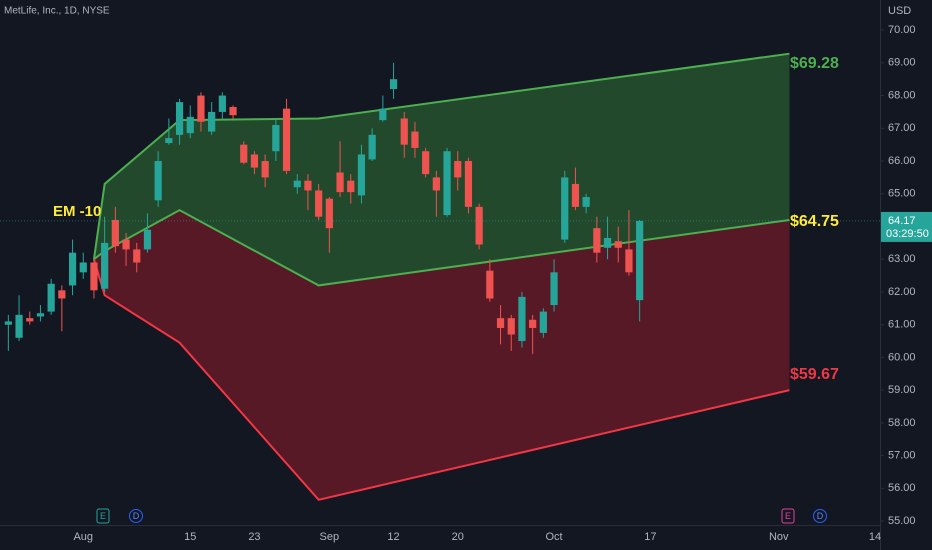 The image size is (932, 550). Describe the element at coordinates (899, 11) in the screenshot. I see `currency-label: USD` at that location.